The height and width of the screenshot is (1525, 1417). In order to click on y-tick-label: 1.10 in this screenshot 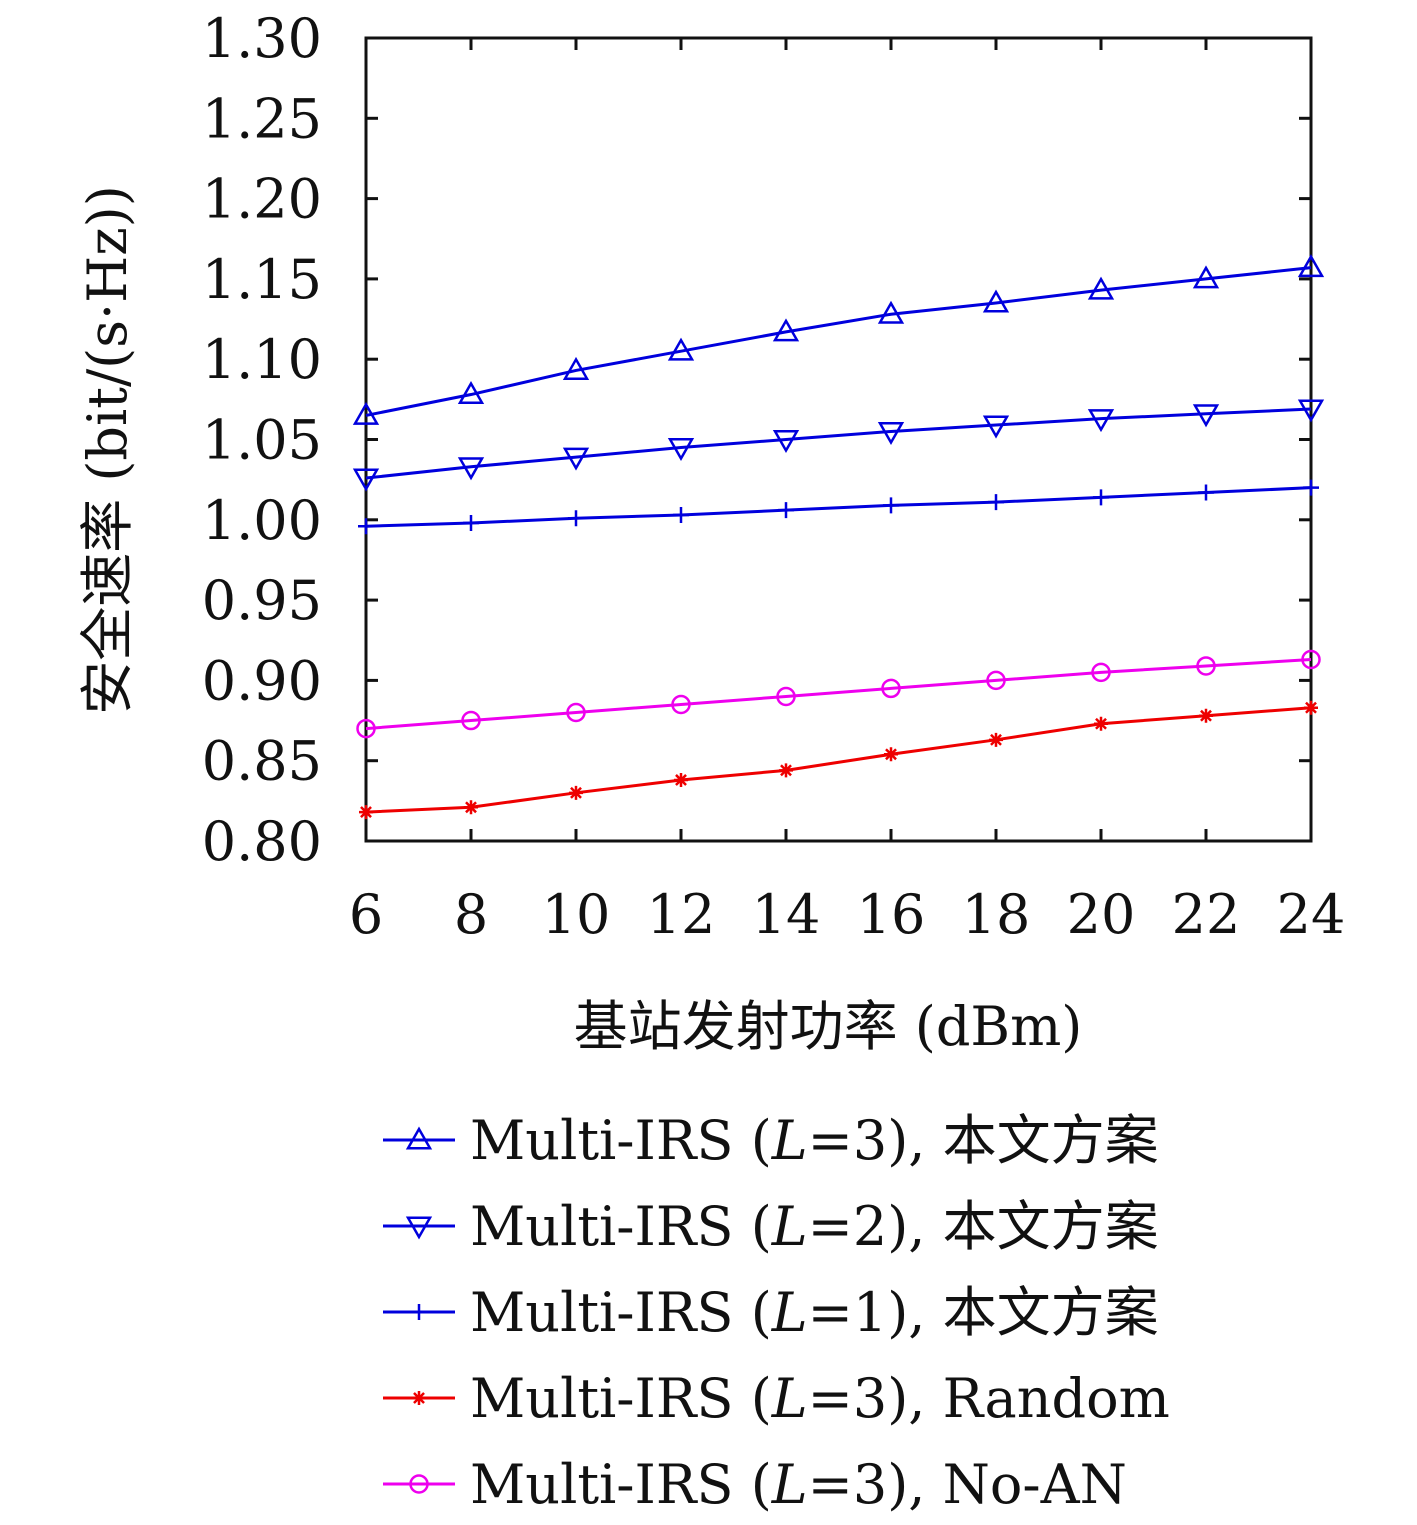, I will do `click(262, 359)`.